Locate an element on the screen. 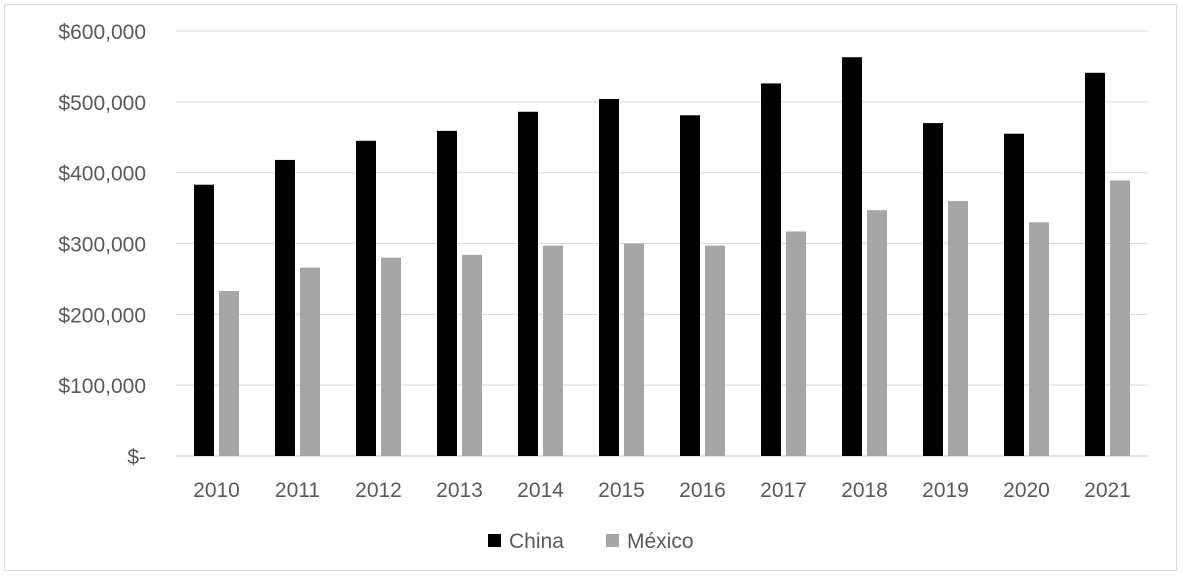  bar-m-xico-2019 is located at coordinates (958, 328).